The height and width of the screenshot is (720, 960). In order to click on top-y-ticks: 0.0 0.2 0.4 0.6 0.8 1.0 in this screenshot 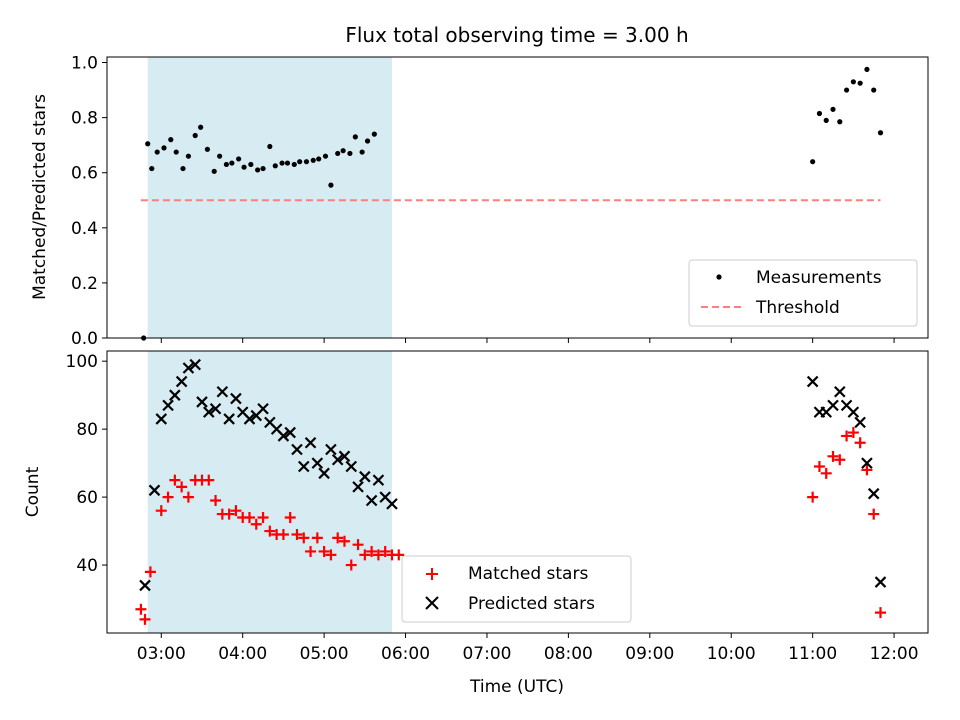, I will do `click(89, 201)`.